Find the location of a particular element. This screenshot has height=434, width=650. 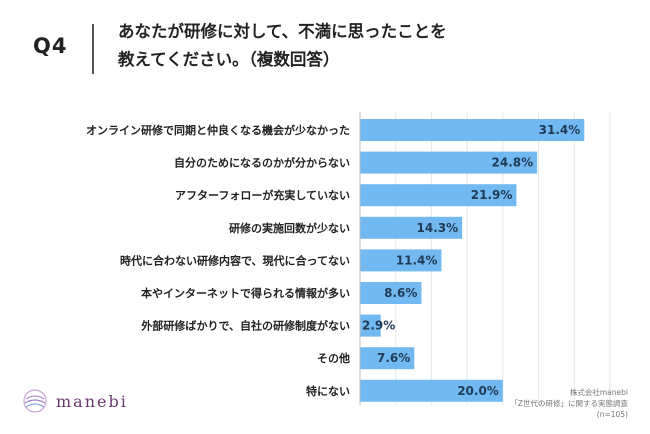

value-label: 7.6% is located at coordinates (393, 358).